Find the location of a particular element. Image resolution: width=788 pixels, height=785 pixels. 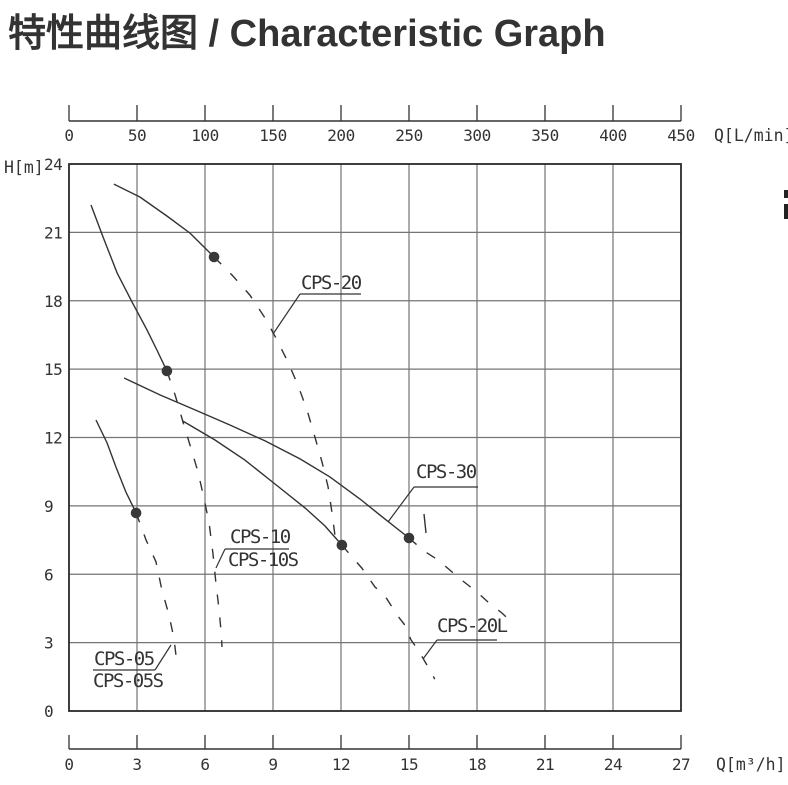

curve-label-cps-20l-leader is located at coordinates (430, 649).